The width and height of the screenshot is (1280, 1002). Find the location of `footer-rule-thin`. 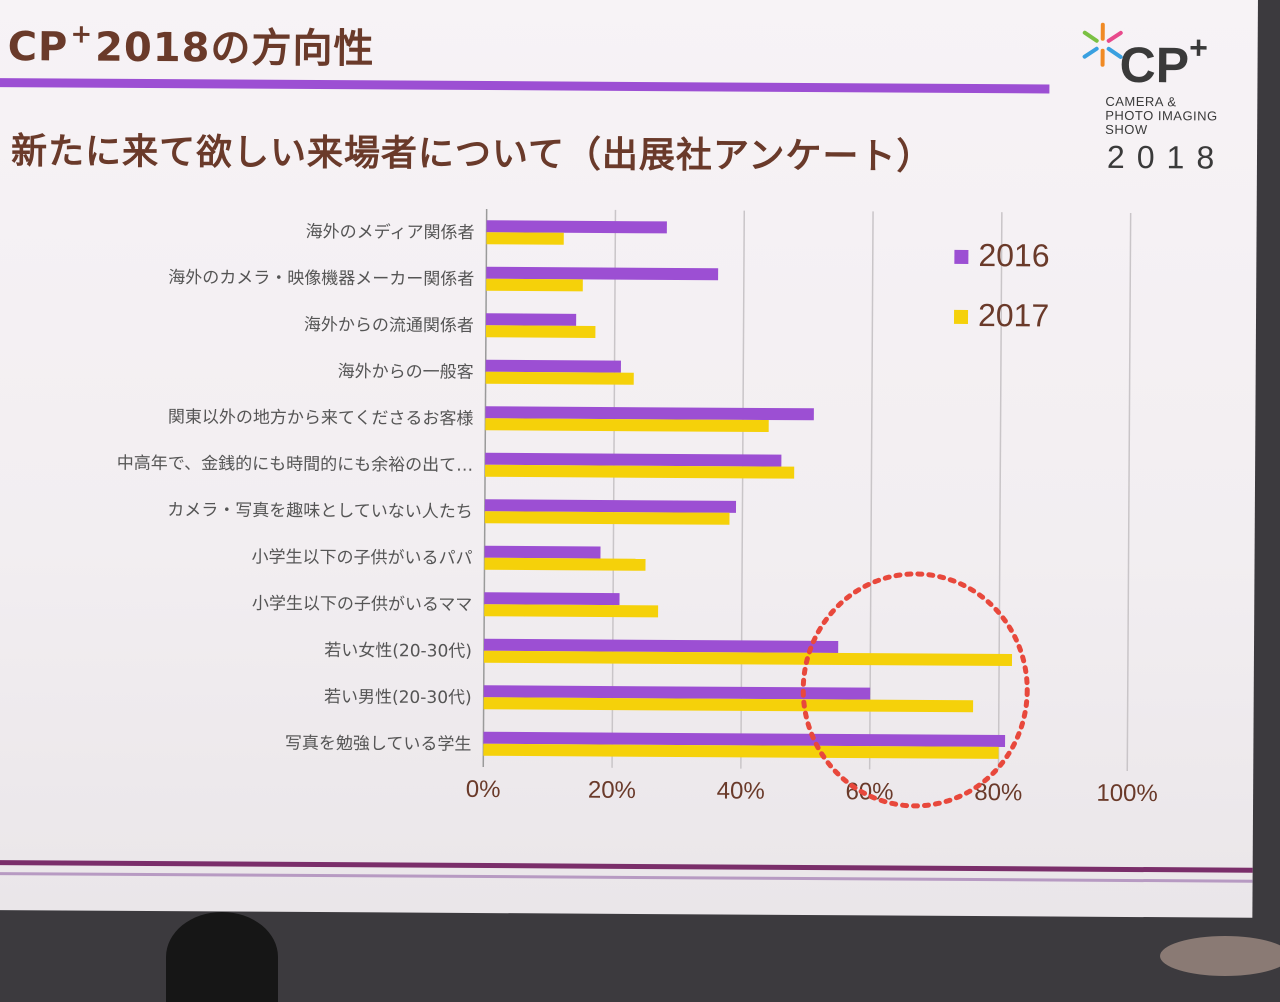

footer-rule-thin is located at coordinates (626, 877).